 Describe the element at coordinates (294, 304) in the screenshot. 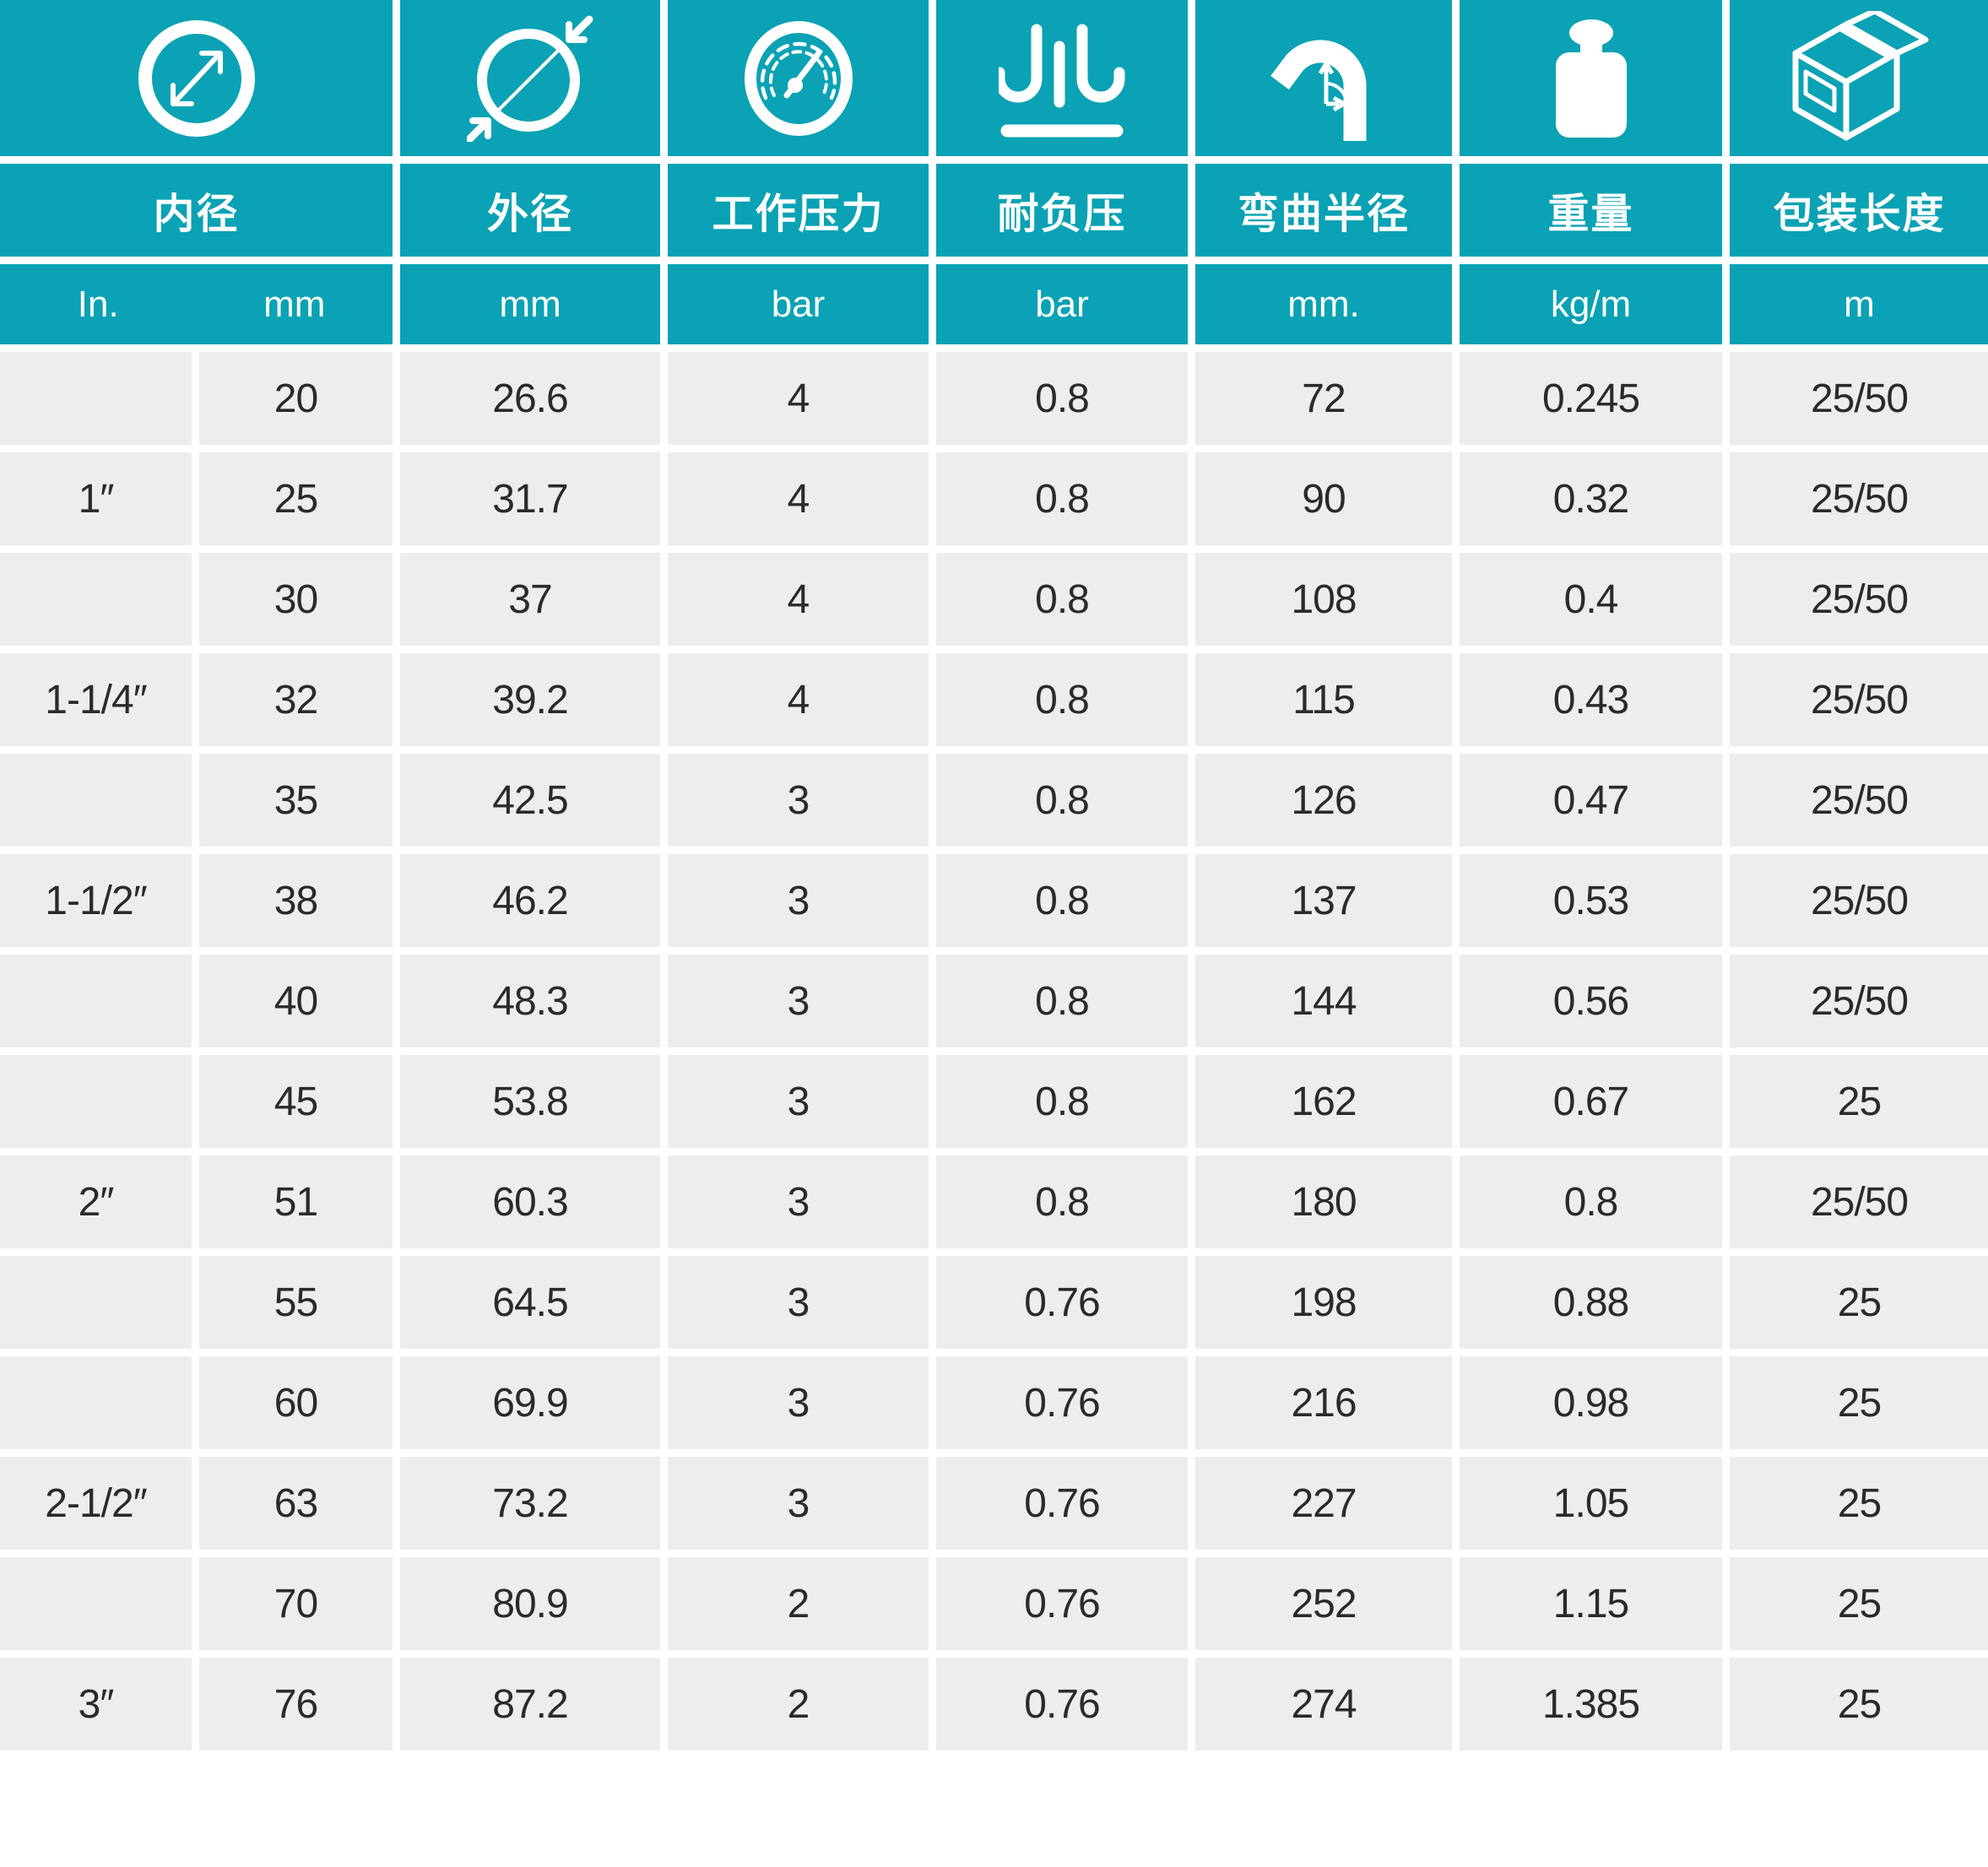

I see `unit-inner-diameter-mm: mm` at that location.